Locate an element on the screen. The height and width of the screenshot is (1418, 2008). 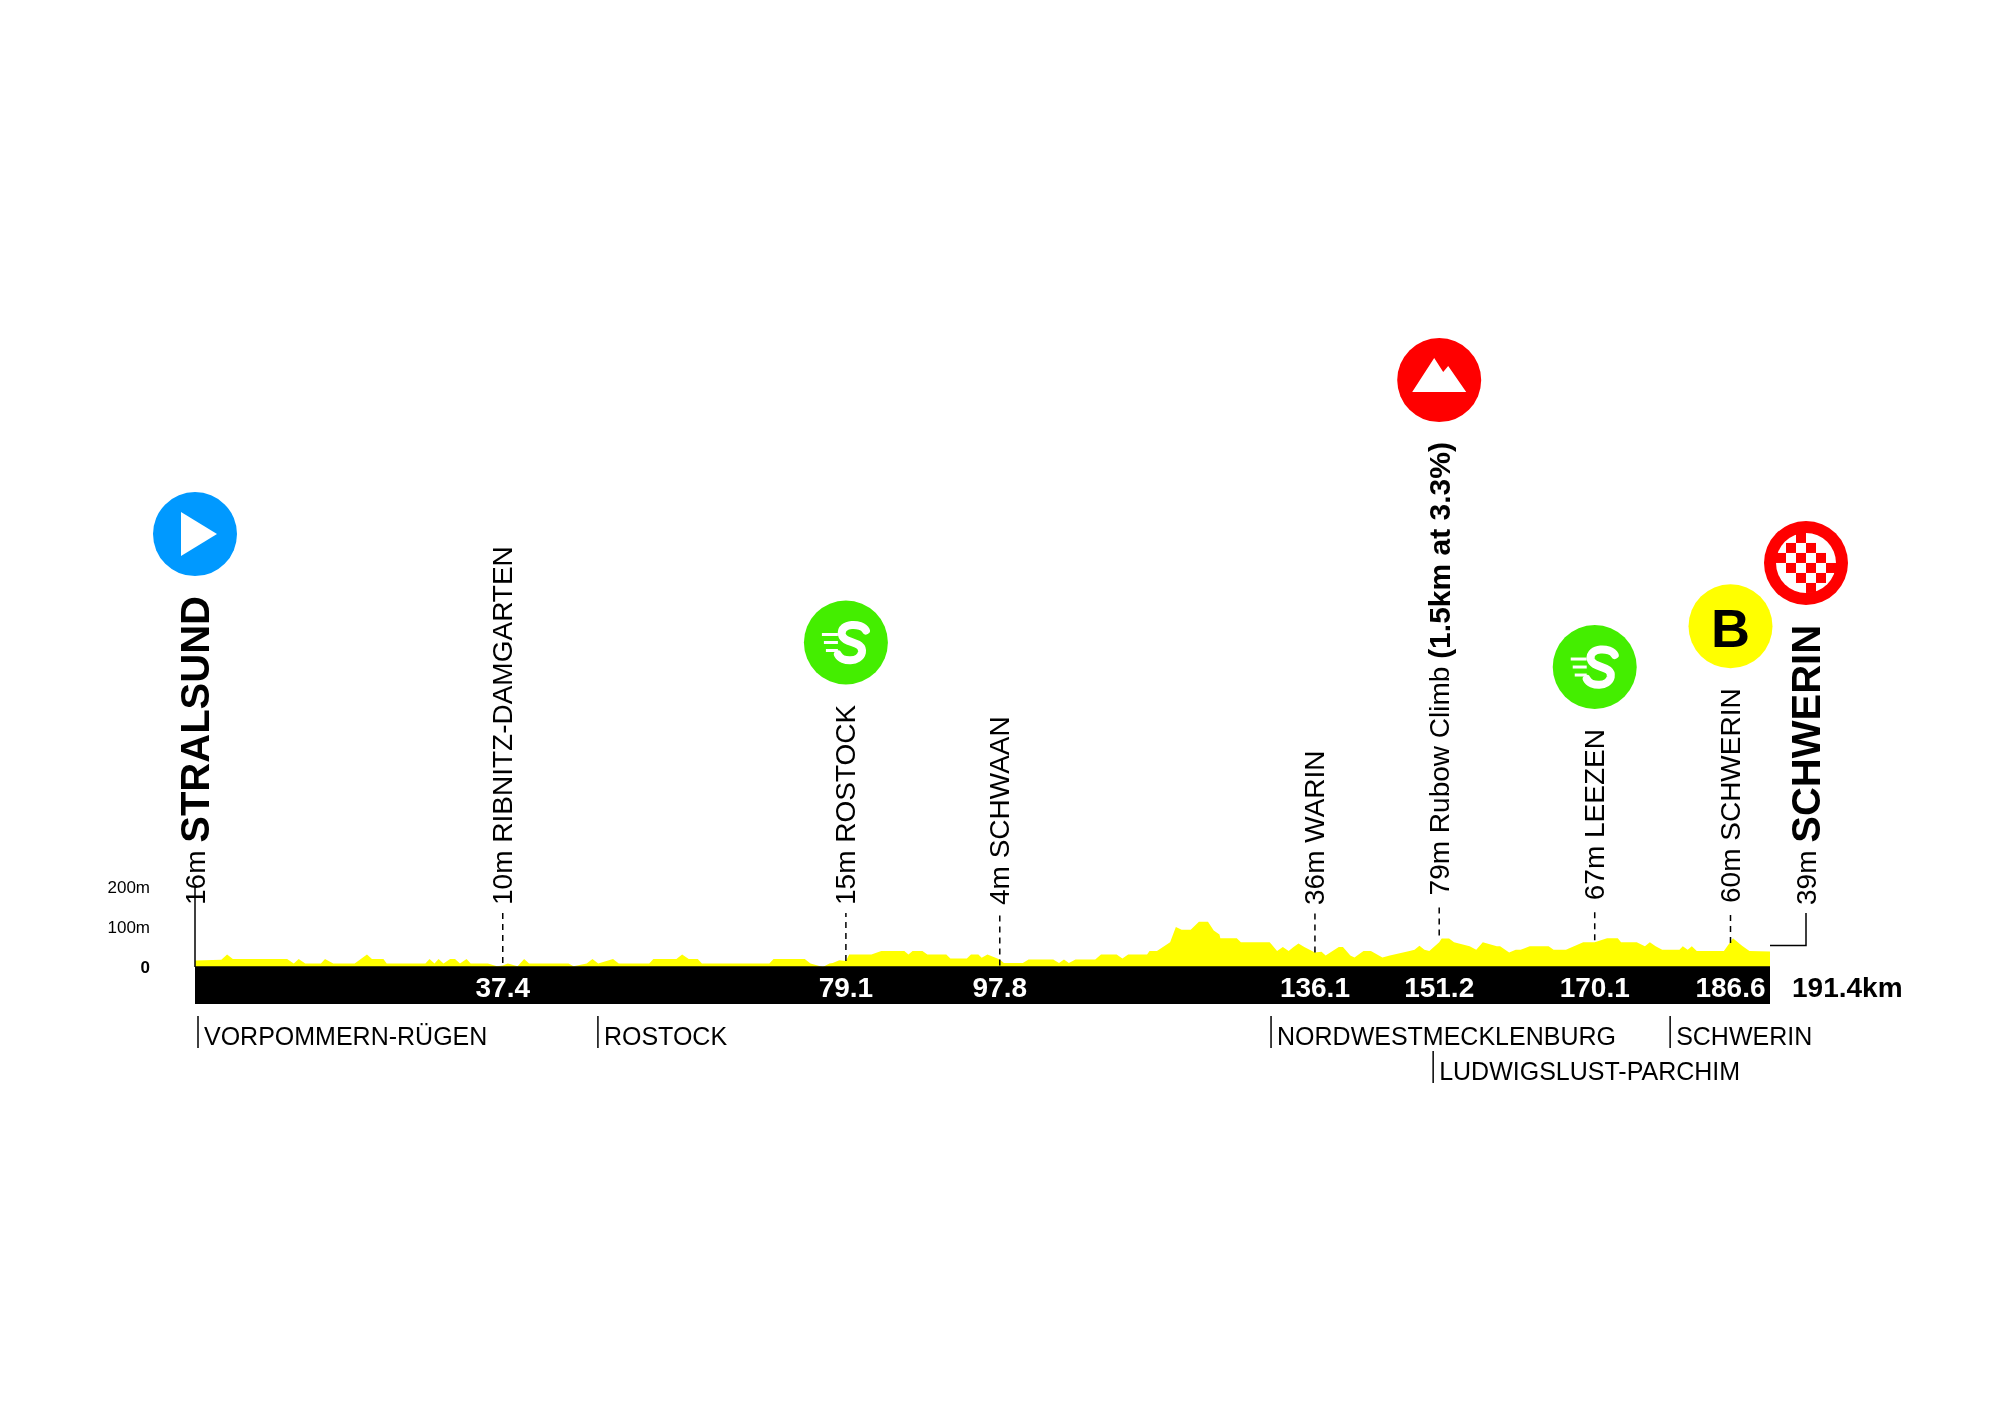
annotation: 16m STRALSUND is located at coordinates (195, 750).